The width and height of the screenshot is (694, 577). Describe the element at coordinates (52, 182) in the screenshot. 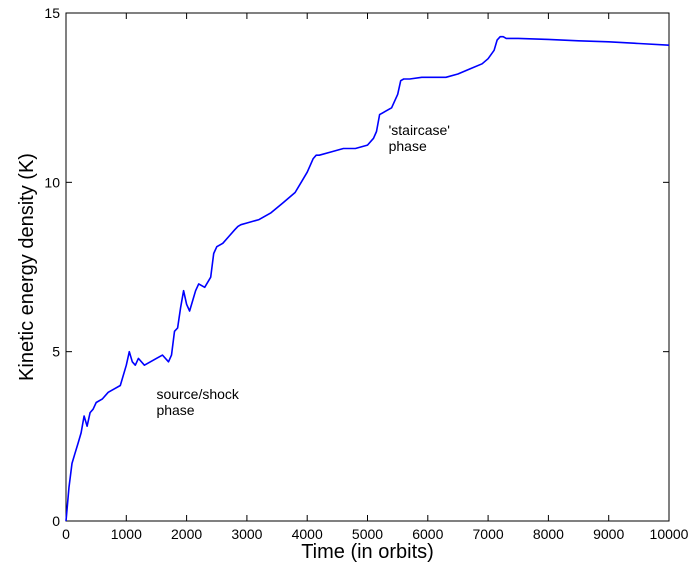

I see `y-tick-label: 10` at that location.